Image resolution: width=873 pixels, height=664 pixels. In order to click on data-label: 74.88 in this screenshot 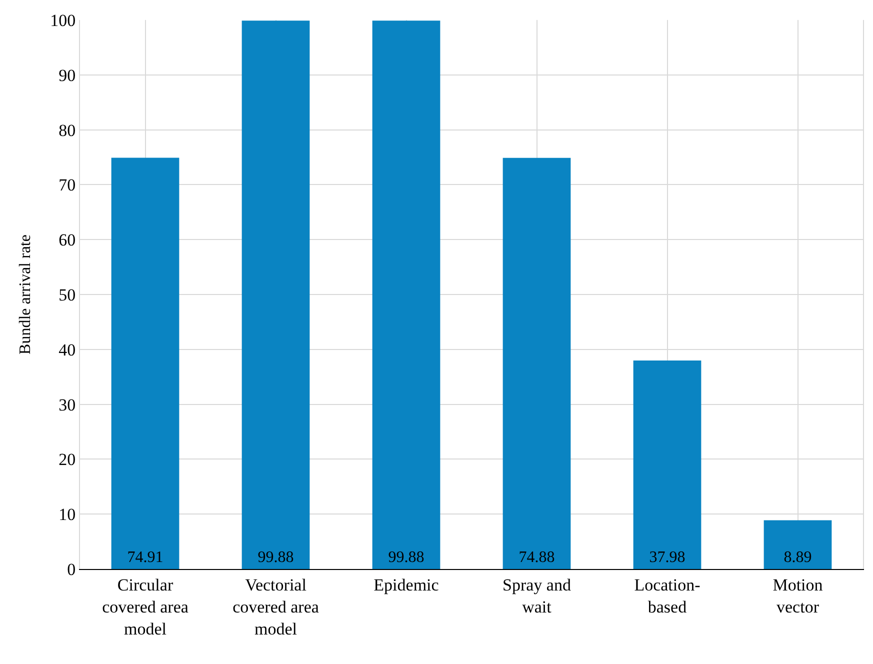, I will do `click(536, 557)`.